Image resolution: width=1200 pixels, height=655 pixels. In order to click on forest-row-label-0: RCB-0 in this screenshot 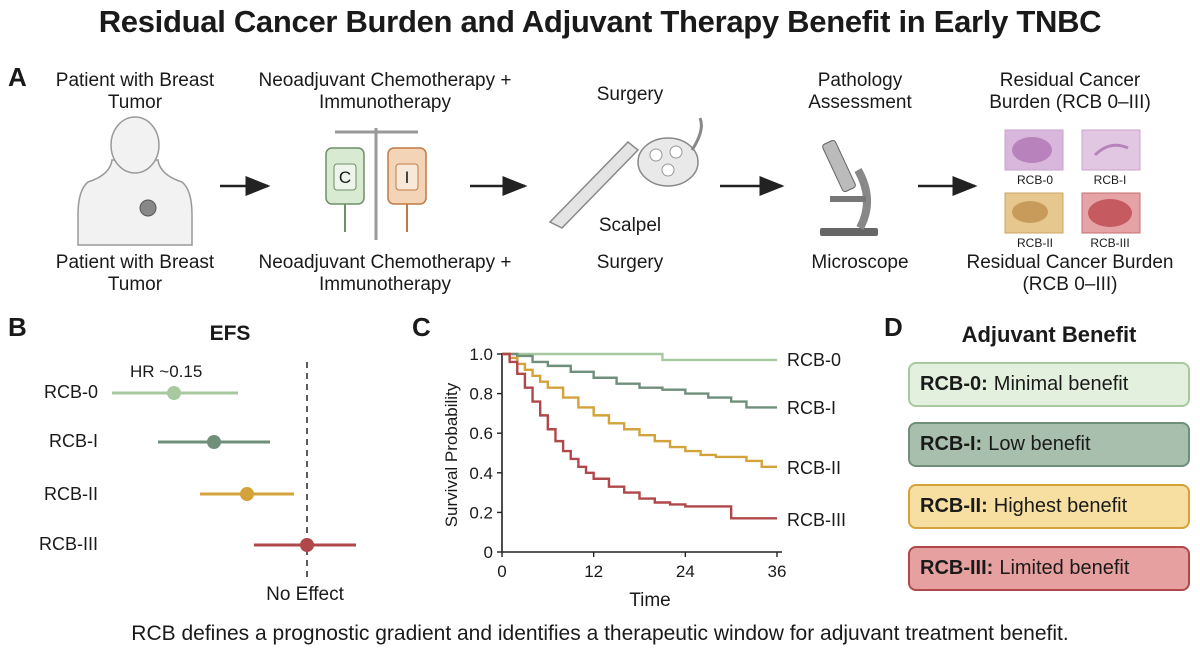, I will do `click(70, 392)`.